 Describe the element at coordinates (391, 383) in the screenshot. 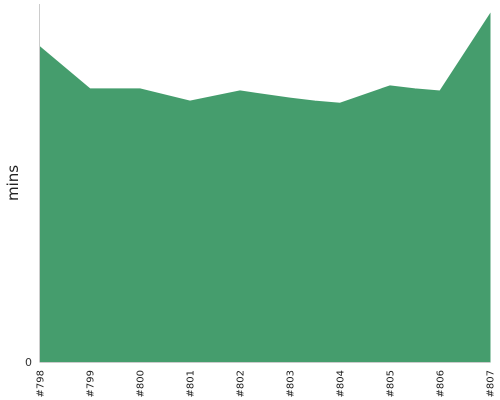

I see `x-tick-label: #805` at that location.